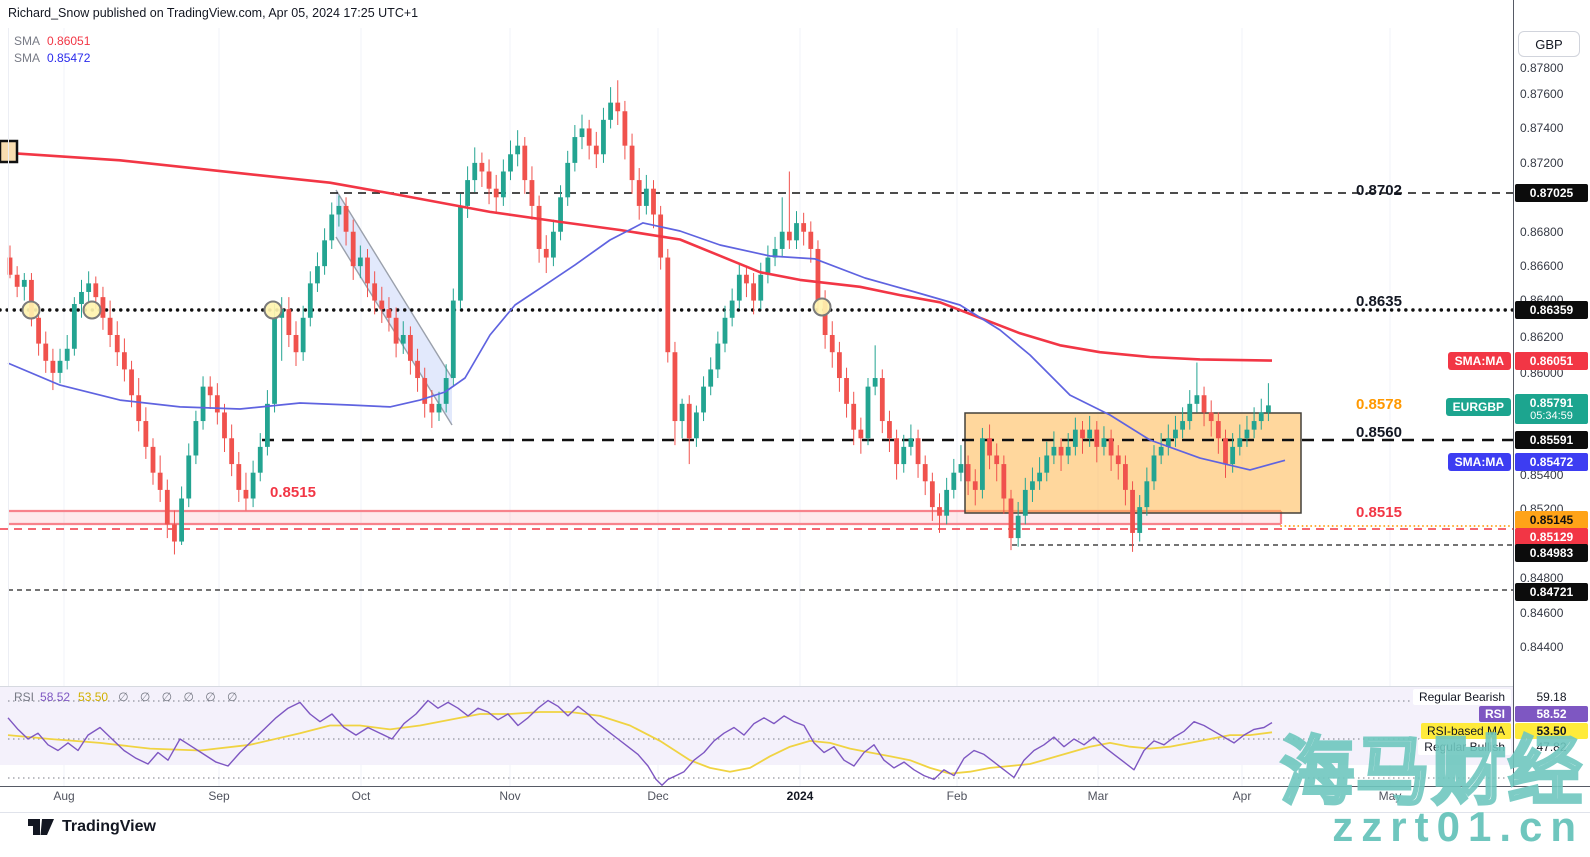  I want to click on price-tick: 0.86600, so click(1542, 266).